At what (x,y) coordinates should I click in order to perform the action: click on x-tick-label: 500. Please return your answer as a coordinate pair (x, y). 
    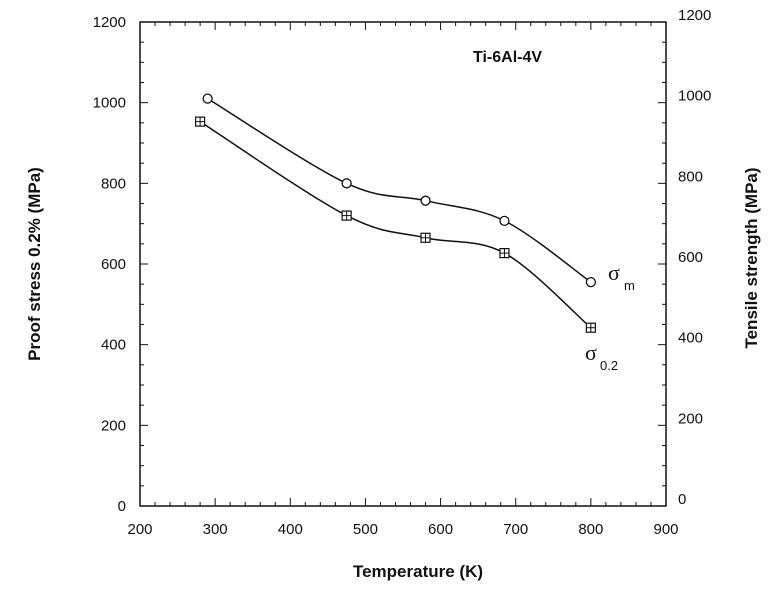
    Looking at the image, I should click on (365, 529).